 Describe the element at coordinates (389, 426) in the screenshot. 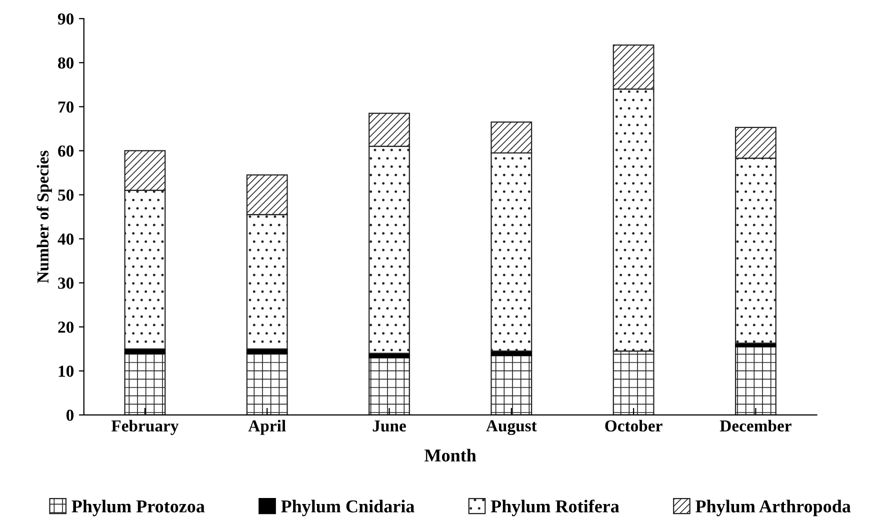

I see `x-tick-label: June` at that location.